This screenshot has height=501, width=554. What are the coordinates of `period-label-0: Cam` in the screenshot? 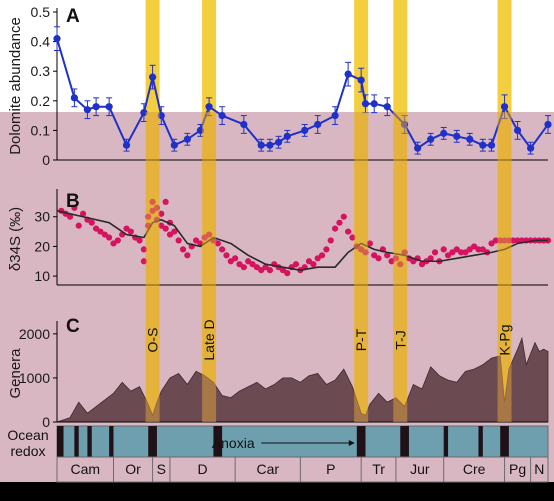 It's located at (85, 469).